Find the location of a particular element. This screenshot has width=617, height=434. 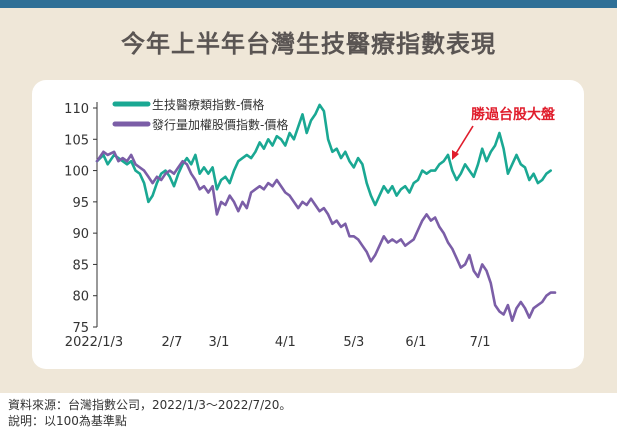

annotation-text: 勝過台股大盤 is located at coordinates (513, 114).